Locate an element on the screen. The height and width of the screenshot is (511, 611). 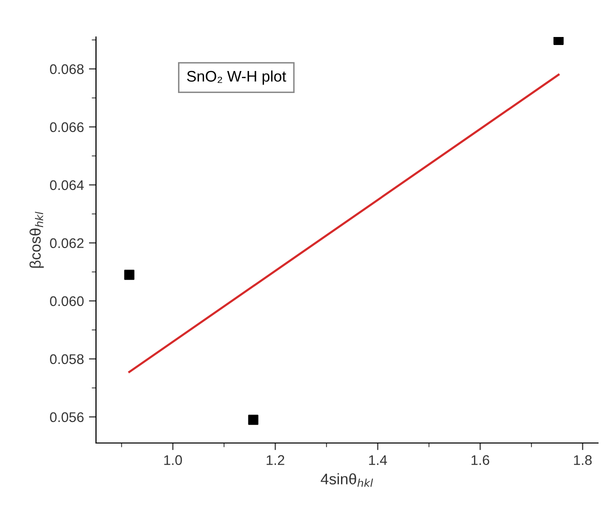
x-tick-label: 1.6 is located at coordinates (481, 460).